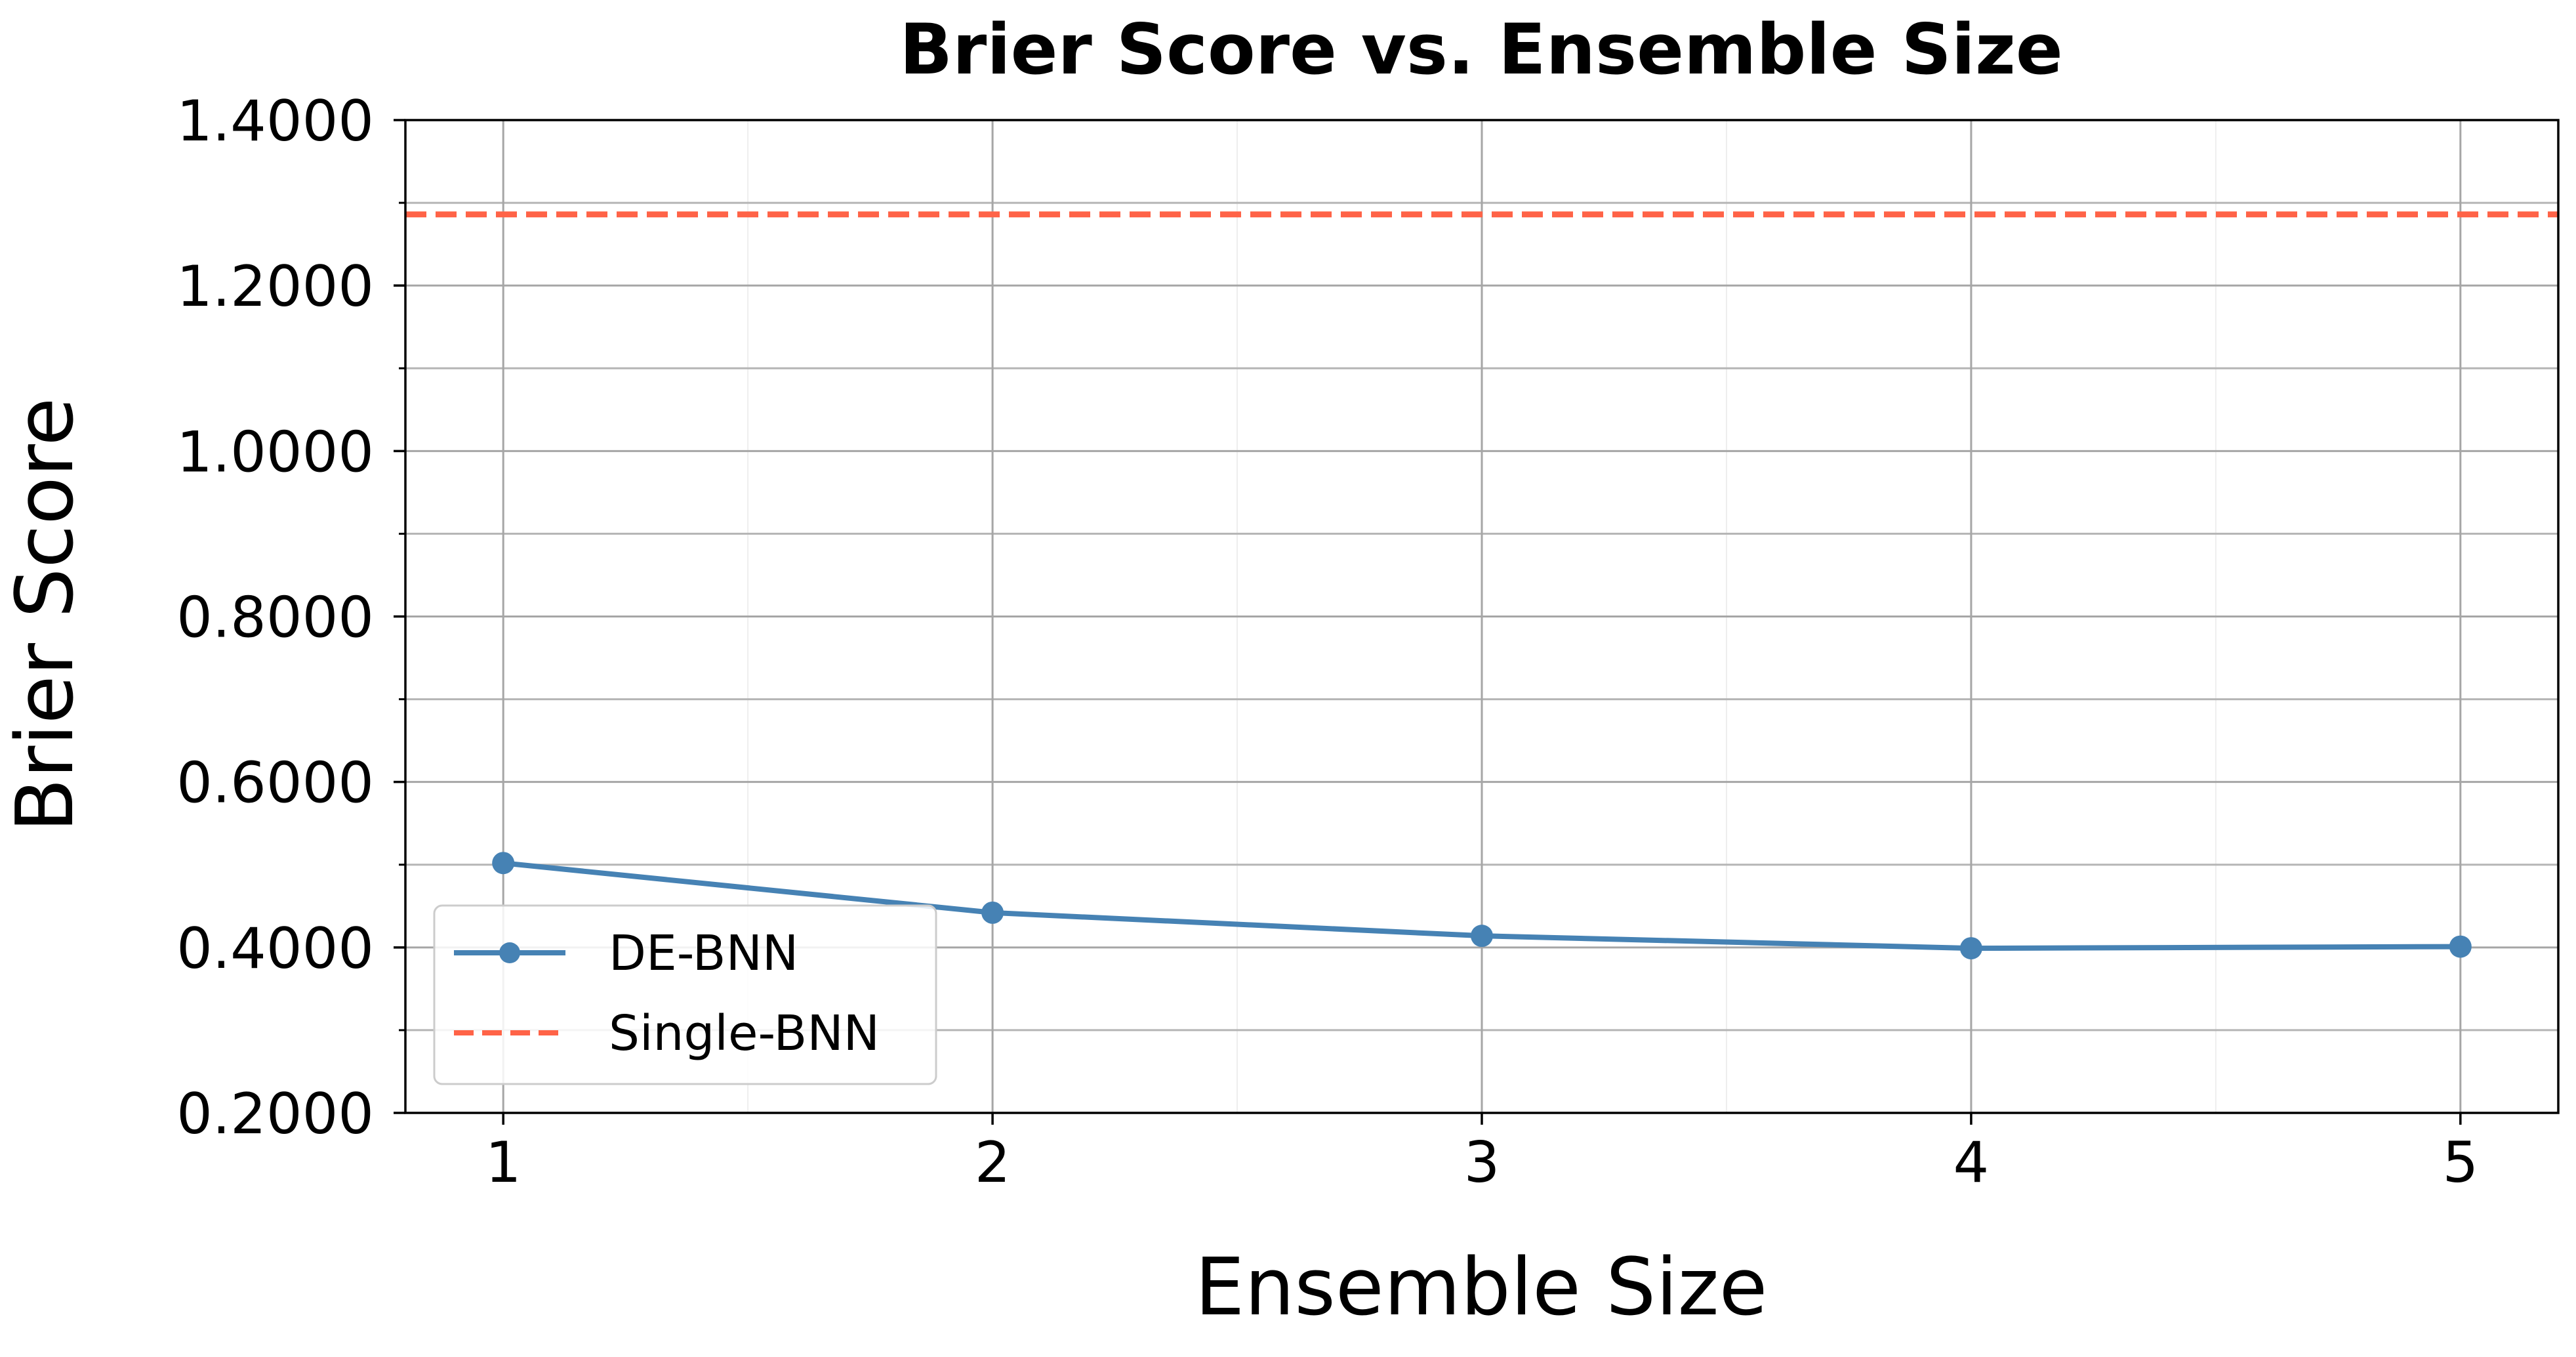 The image size is (2576, 1357). What do you see at coordinates (703, 953) in the screenshot?
I see `legend-label-de-bnn: DE-BNN` at bounding box center [703, 953].